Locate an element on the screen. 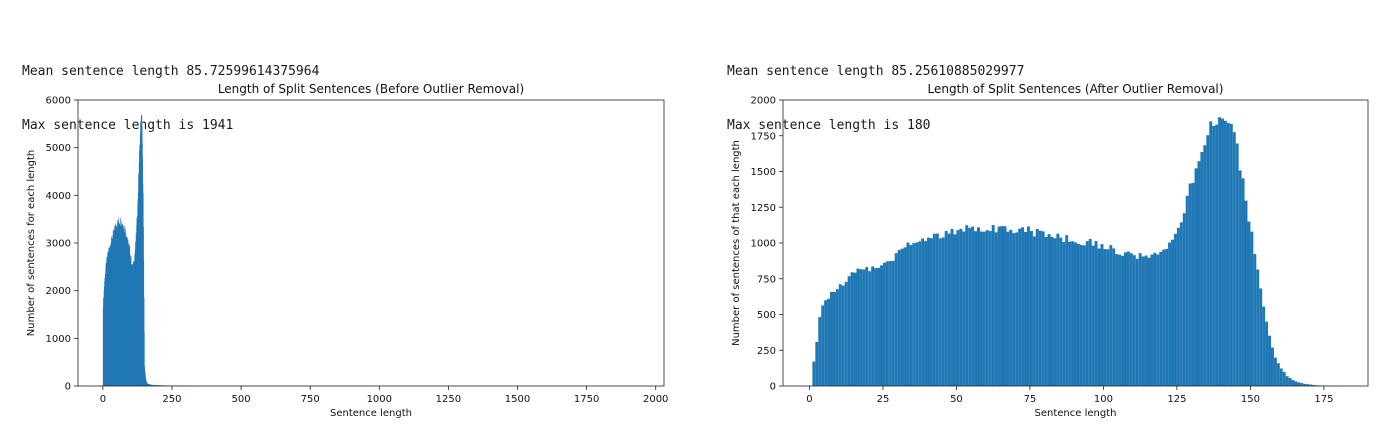 Image resolution: width=1400 pixels, height=443 pixels. x-tick-label: 500 is located at coordinates (241, 399).